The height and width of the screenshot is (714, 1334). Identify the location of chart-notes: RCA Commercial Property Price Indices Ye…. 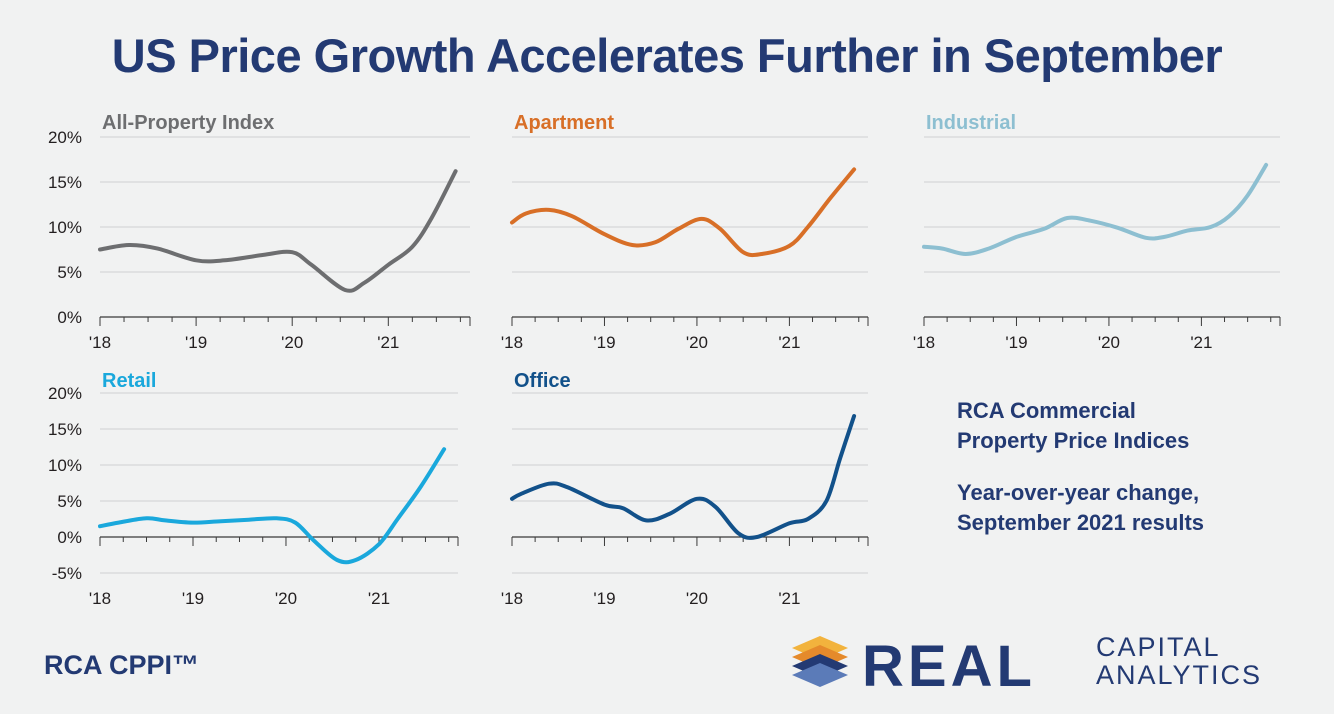
(1137, 478).